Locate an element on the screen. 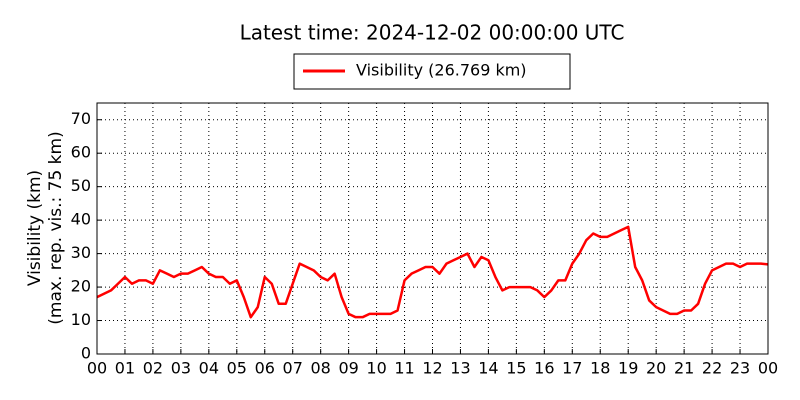 This screenshot has width=800, height=400. x-tick-label: 20 is located at coordinates (656, 368).